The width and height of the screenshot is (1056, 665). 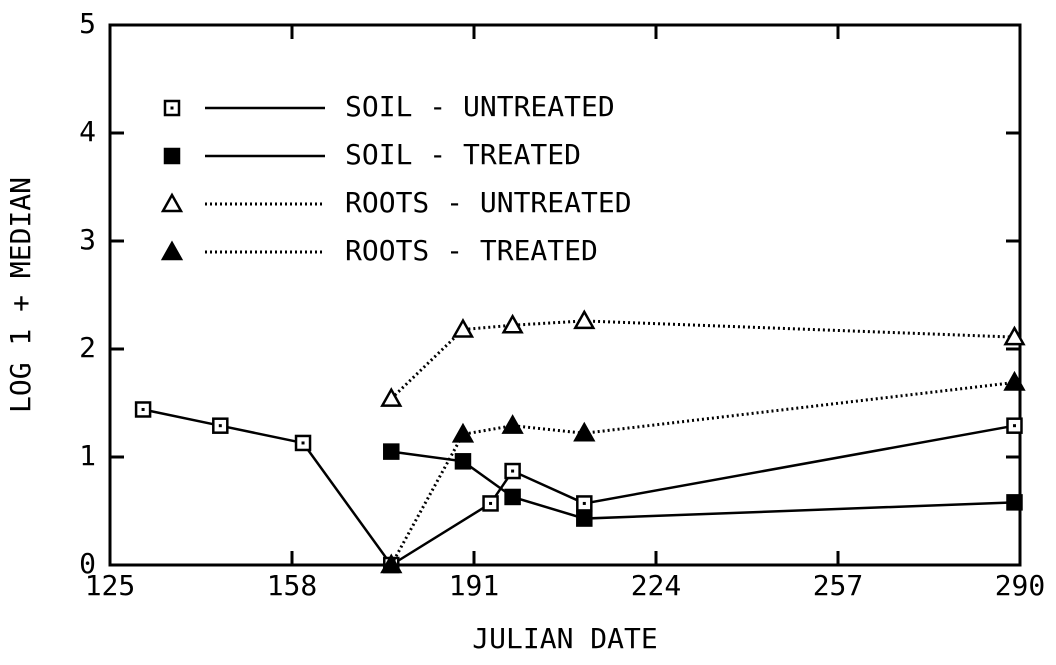 I want to click on legend-label: ROOTS - TREATED, so click(x=471, y=250).